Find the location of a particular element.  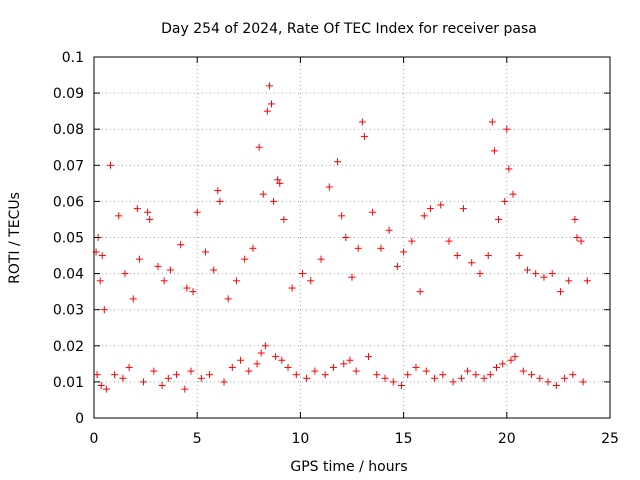

y-tick-label: 0 is located at coordinates (79, 419).